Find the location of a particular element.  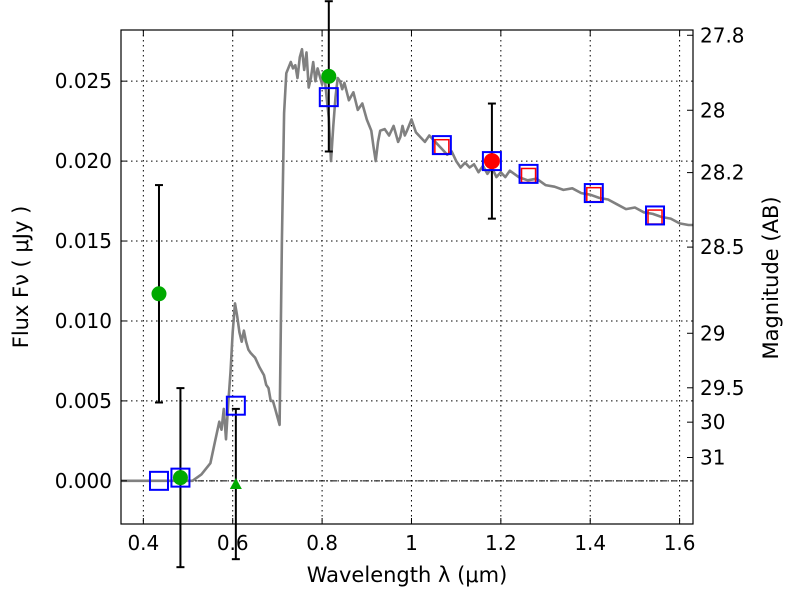

y2-tick-label: 31 is located at coordinates (712, 457).